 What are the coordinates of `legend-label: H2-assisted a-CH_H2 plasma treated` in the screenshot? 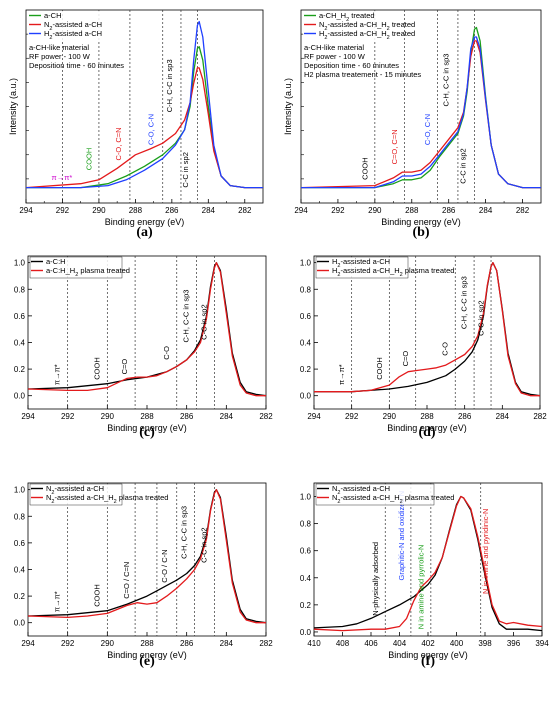 It's located at (393, 272).